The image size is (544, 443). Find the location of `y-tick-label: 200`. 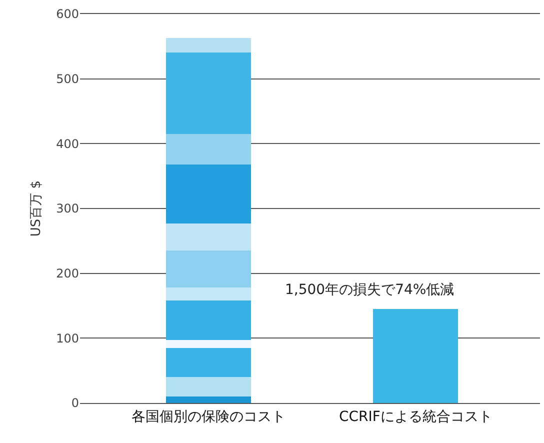

y-tick-label: 200 is located at coordinates (67, 273).